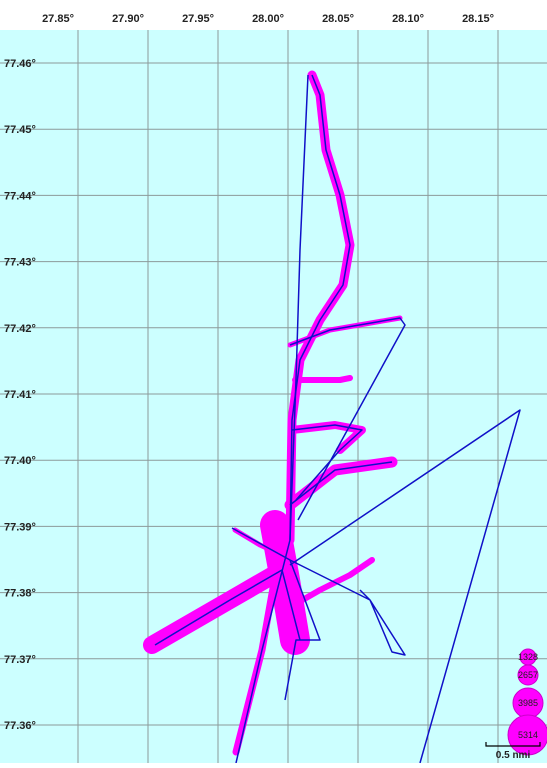 Image resolution: width=547 pixels, height=768 pixels. Describe the element at coordinates (20, 527) in the screenshot. I see `latitude-label: 77.39°` at that location.